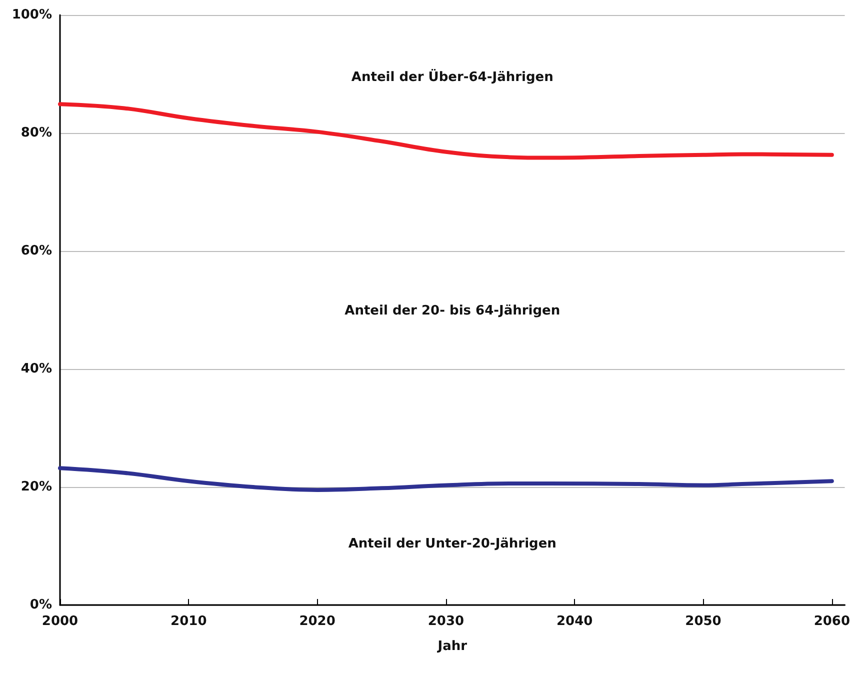 The image size is (853, 673). I want to click on x-tick-label: 2000, so click(60, 621).